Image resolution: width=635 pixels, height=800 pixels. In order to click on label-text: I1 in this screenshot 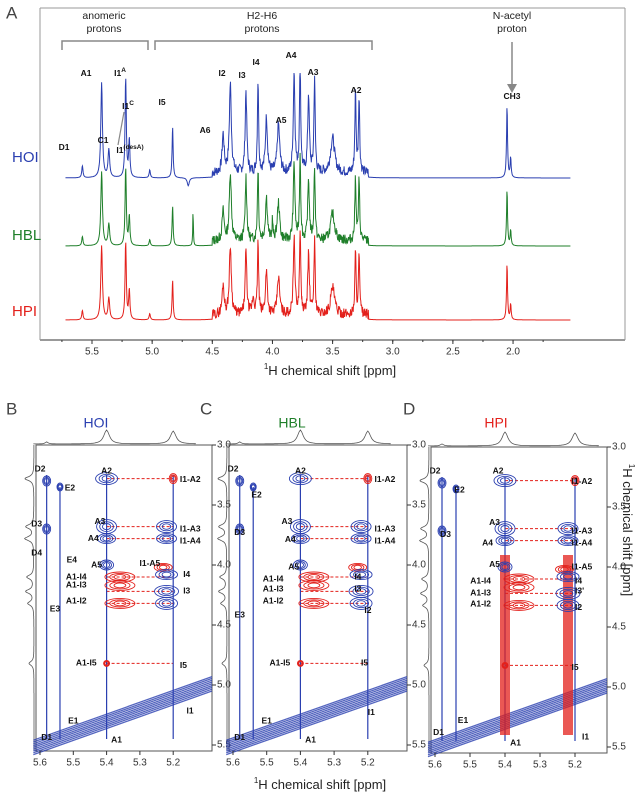, I will do `click(117, 73)`.